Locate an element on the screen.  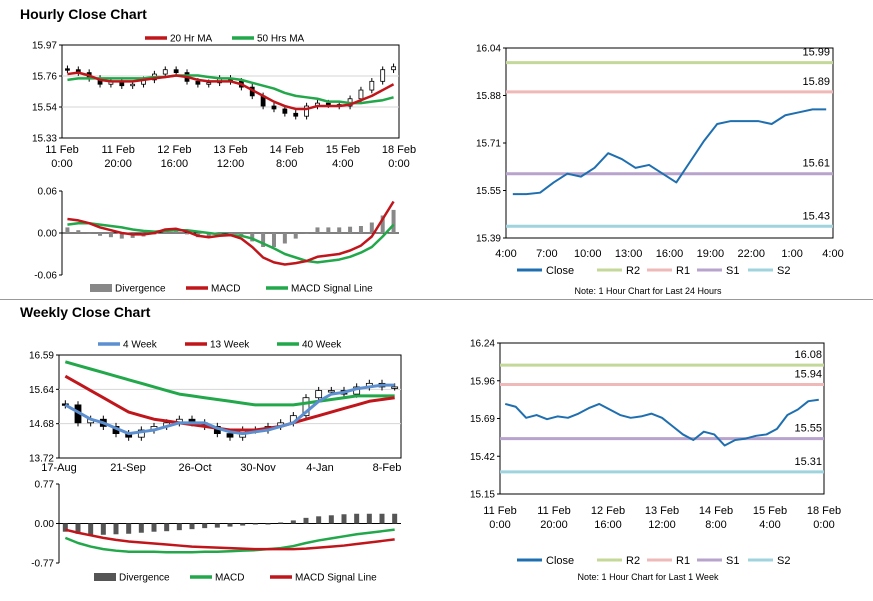
hourly-macd-ytick-label: 0.06 is located at coordinates (48, 192).